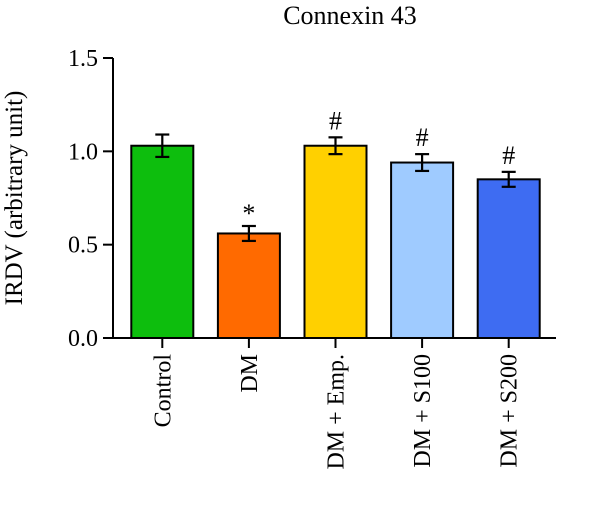 The image size is (600, 519). Describe the element at coordinates (83, 339) in the screenshot. I see `y-tick-label: 0.0` at that location.